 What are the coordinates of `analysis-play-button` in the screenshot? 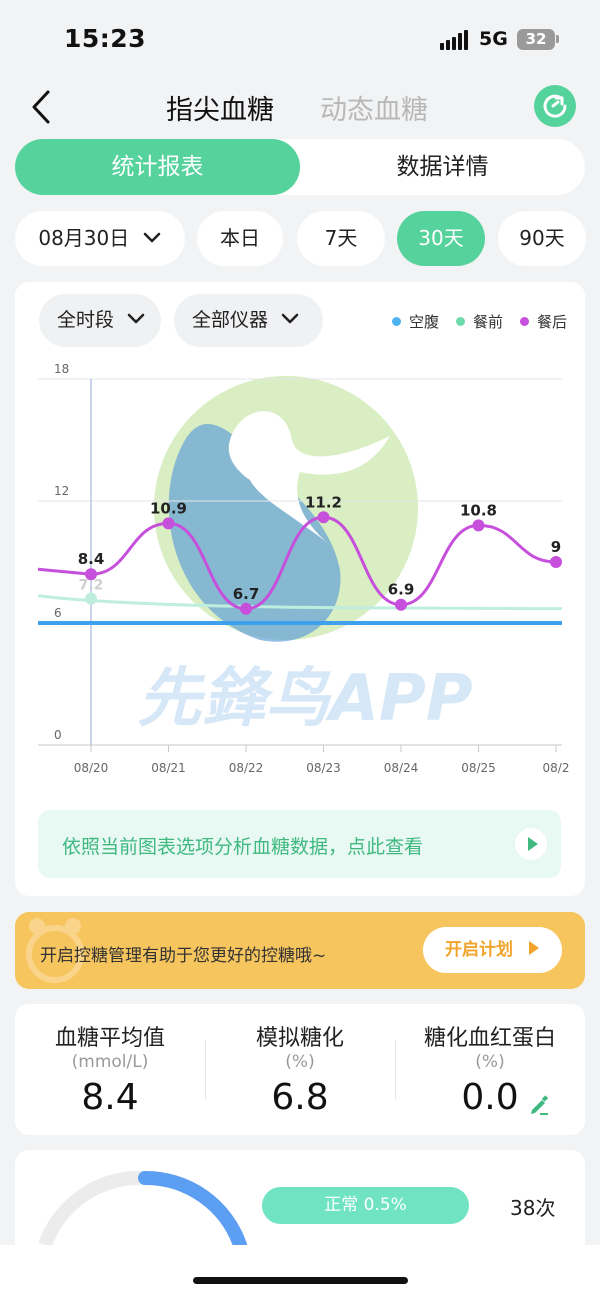 It's located at (531, 844).